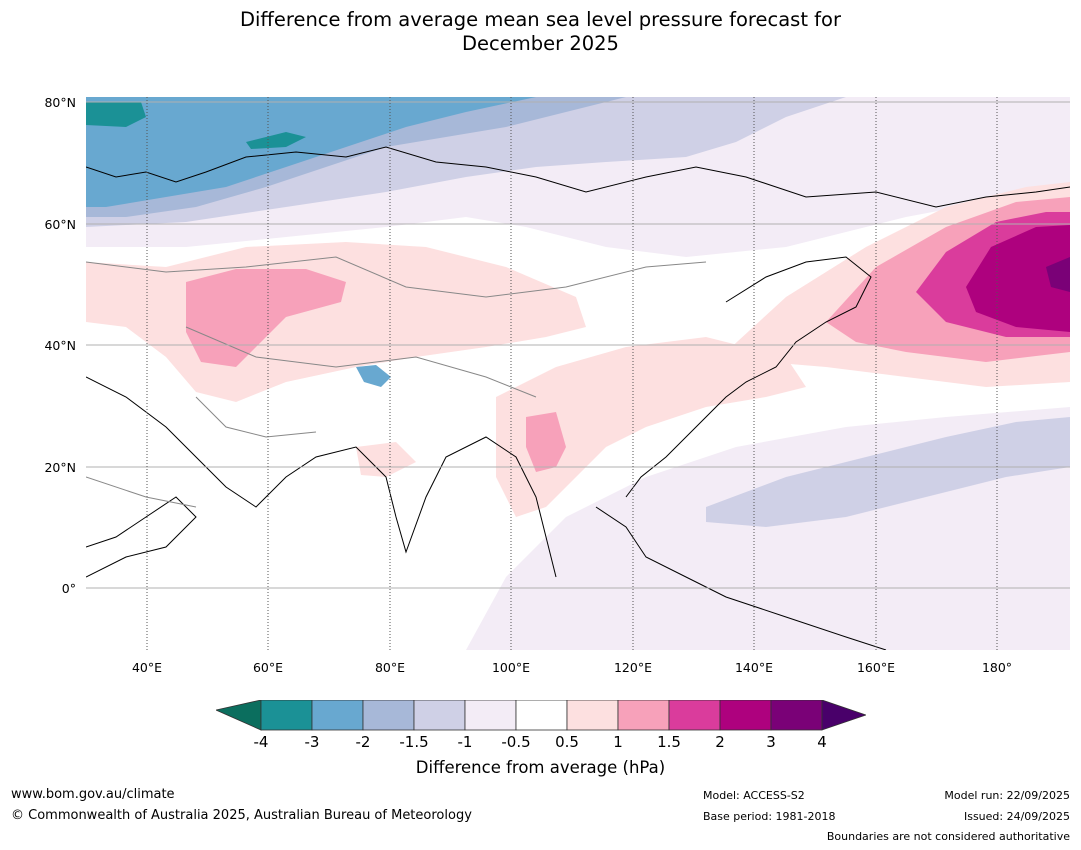 The height and width of the screenshot is (850, 1081). I want to click on colorbar-tick: 2, so click(720, 742).